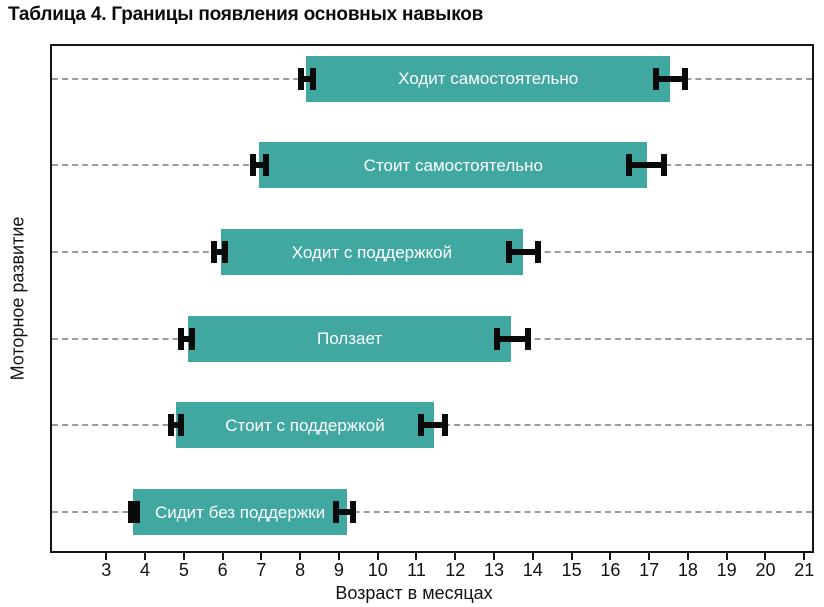 The height and width of the screenshot is (607, 824). I want to click on skill-bar-label: Ползает, so click(350, 339).